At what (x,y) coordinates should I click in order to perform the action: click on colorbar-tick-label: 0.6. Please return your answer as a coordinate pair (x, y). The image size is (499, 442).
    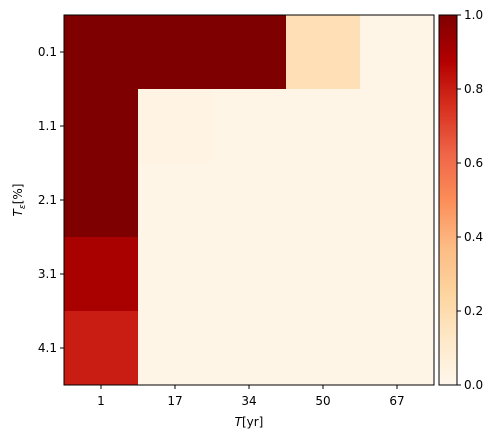
    Looking at the image, I should click on (473, 163).